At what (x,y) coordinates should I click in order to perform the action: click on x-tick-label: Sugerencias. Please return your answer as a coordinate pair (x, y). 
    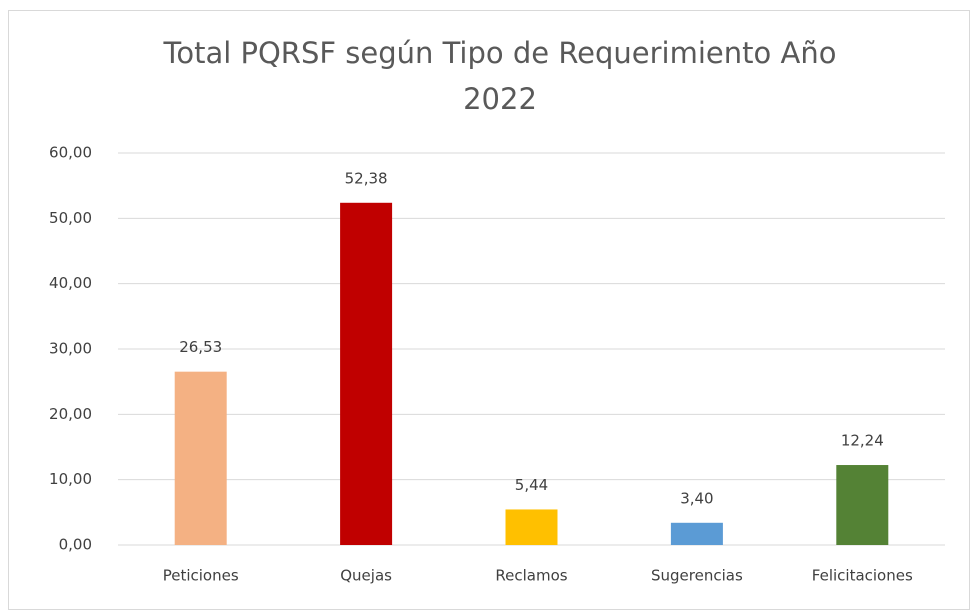
    Looking at the image, I should click on (697, 576).